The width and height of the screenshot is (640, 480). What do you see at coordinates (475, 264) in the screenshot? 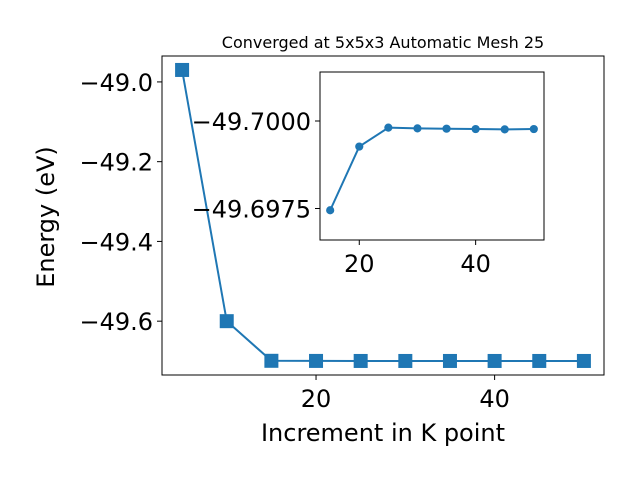
I see `inset-x-tick-label: 40` at bounding box center [475, 264].